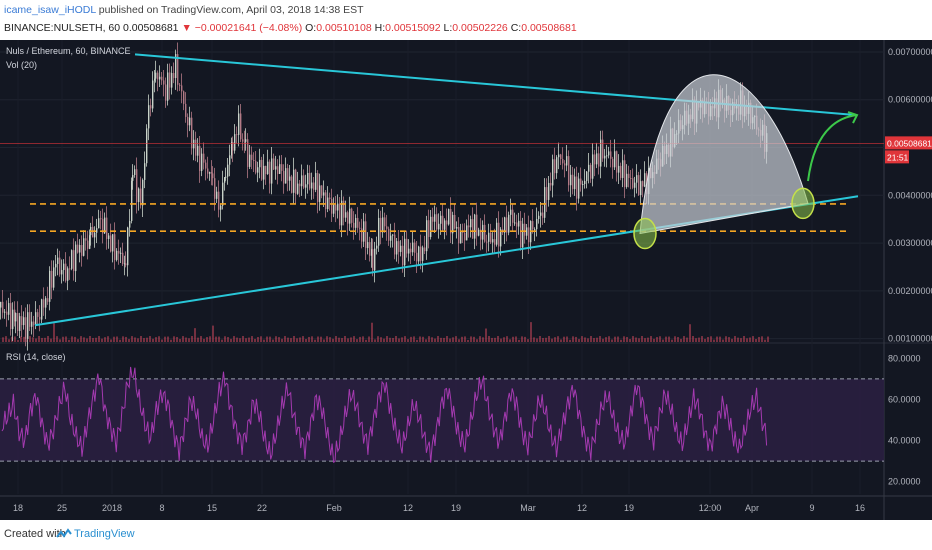 This screenshot has height=550, width=932. What do you see at coordinates (909, 143) in the screenshot?
I see `last-price-tag-label: 0.00508681` at bounding box center [909, 143].